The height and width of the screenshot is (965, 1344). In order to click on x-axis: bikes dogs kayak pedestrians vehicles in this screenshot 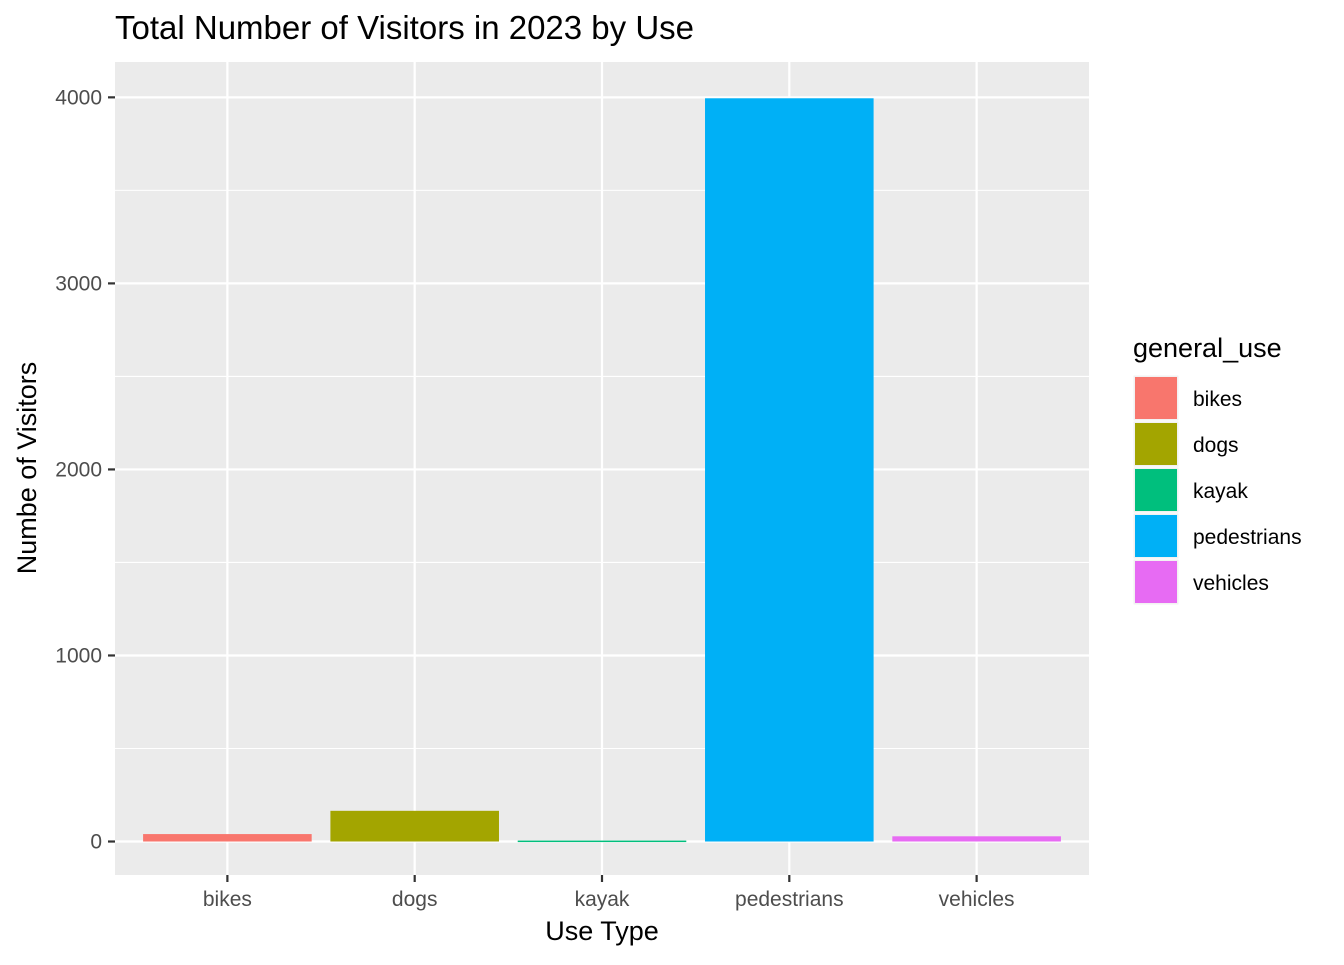, I will do `click(609, 893)`.